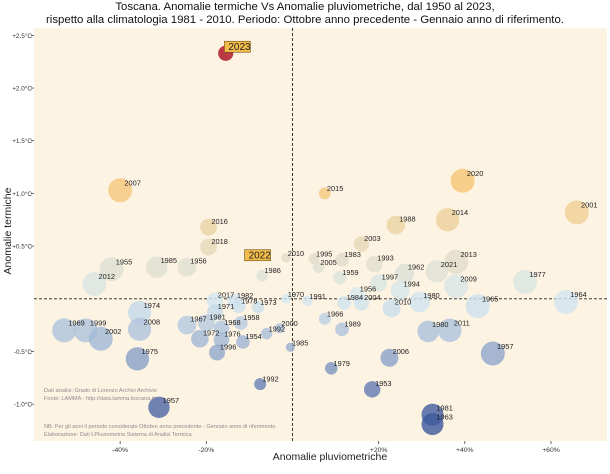 This screenshot has height=474, width=610. I want to click on highlight-year-label: 2022, so click(260, 256).